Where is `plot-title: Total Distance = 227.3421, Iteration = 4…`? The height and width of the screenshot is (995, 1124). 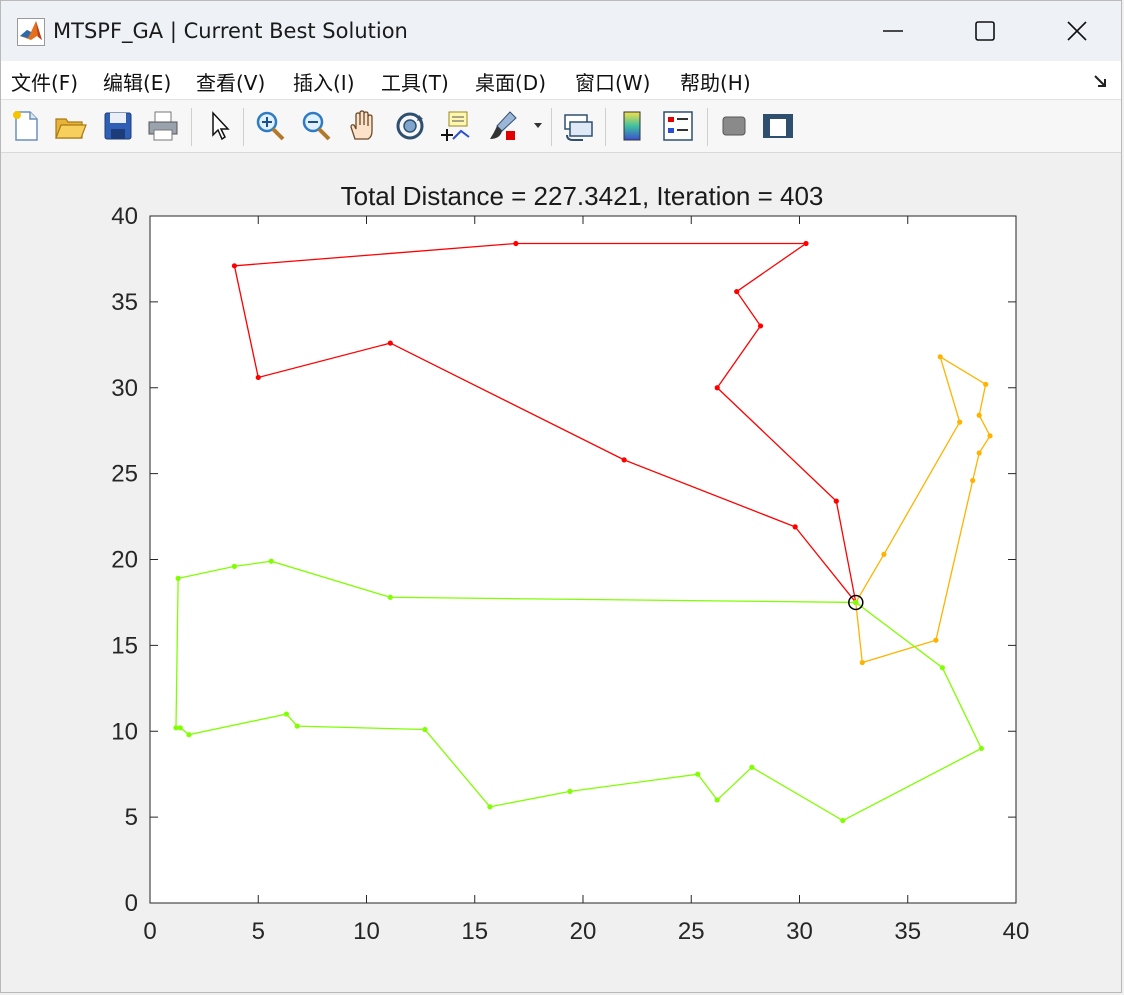
plot-title: Total Distance = 227.3421, Iteration = 4… is located at coordinates (582, 196).